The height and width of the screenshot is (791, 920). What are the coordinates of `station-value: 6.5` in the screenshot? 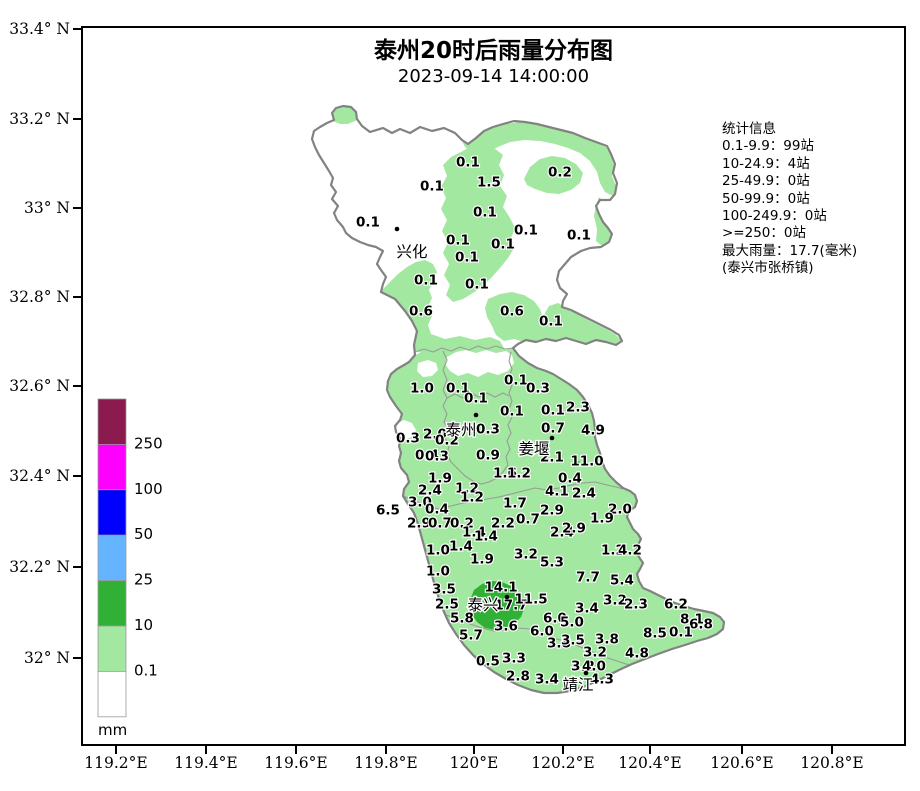 It's located at (388, 511).